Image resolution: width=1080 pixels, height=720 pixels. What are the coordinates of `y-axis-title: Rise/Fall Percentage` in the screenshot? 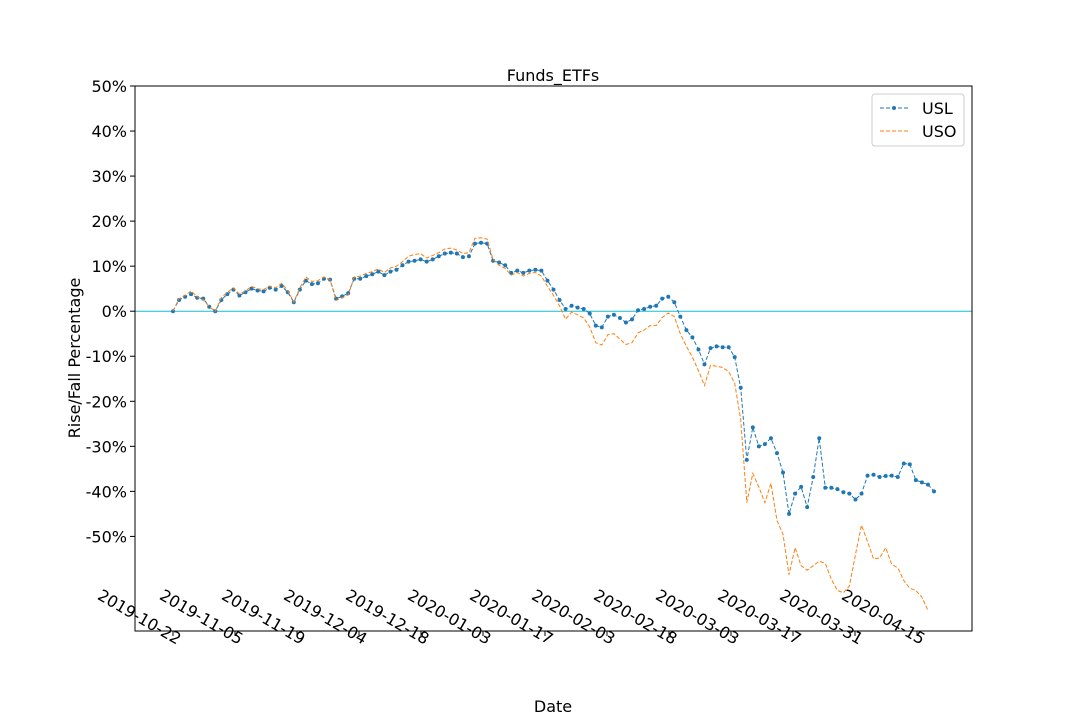 It's located at (74, 358).